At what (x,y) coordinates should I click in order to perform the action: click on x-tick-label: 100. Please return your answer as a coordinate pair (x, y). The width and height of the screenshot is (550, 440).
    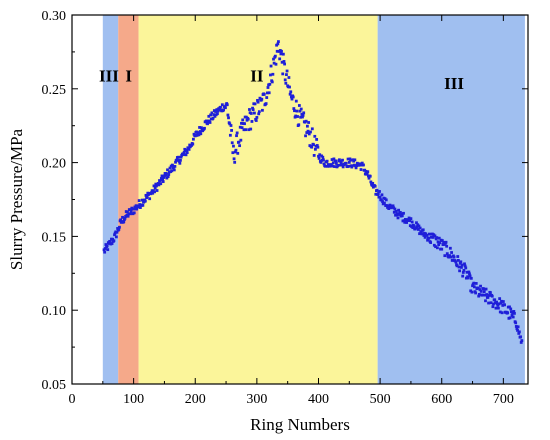
    Looking at the image, I should click on (133, 399).